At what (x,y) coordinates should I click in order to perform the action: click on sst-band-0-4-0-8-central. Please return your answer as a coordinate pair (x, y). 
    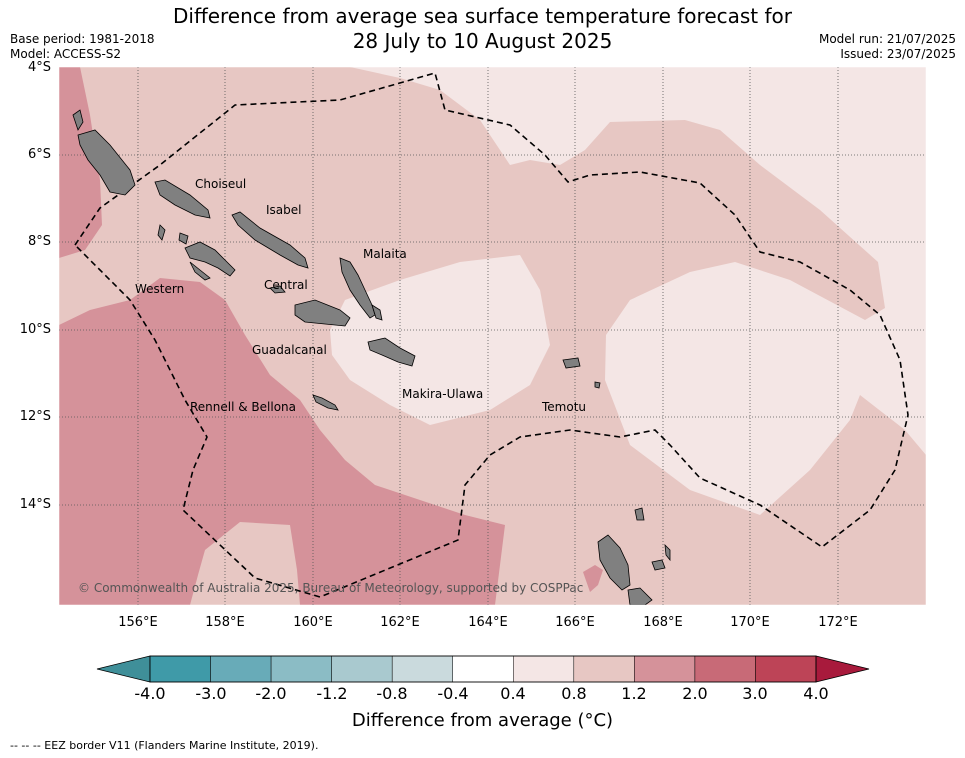
    Looking at the image, I should click on (440, 340).